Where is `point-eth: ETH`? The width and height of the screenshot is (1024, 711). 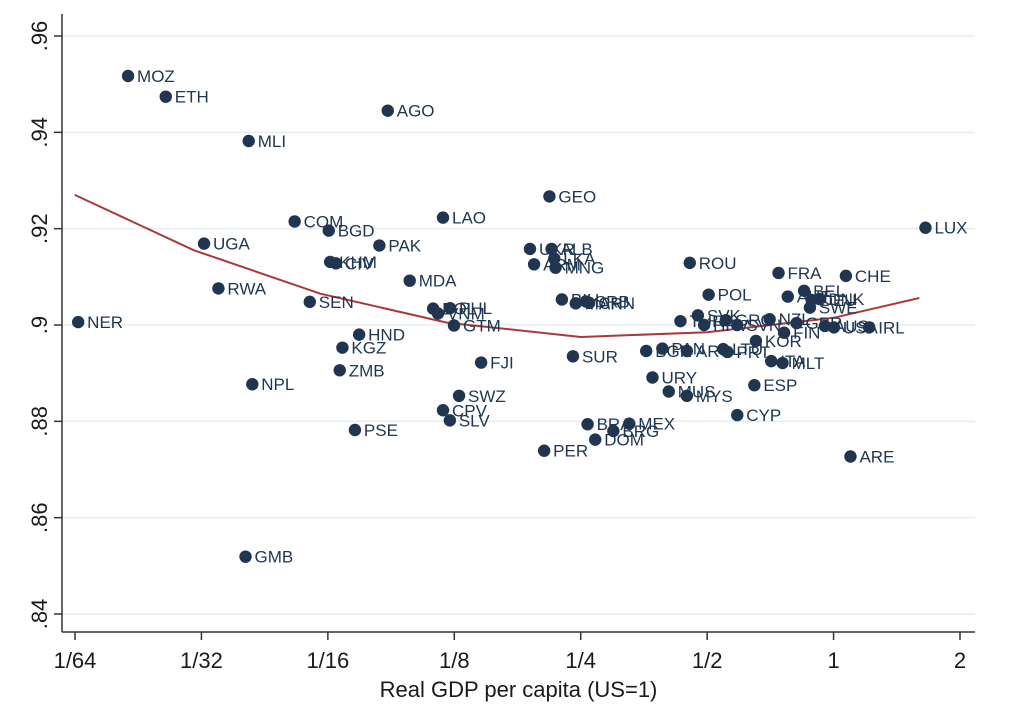
point-eth: ETH is located at coordinates (184, 97).